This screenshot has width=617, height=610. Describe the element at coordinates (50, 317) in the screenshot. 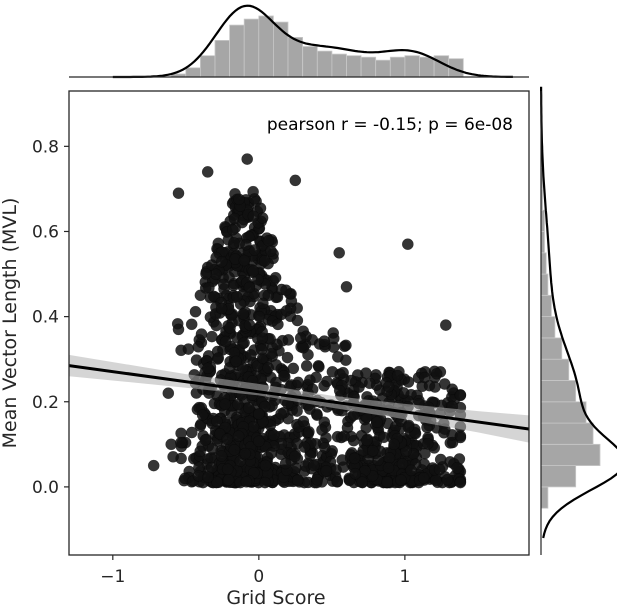

I see `y-axis-ticks: 0.0 0.2 0.4 0.6 0.8` at that location.